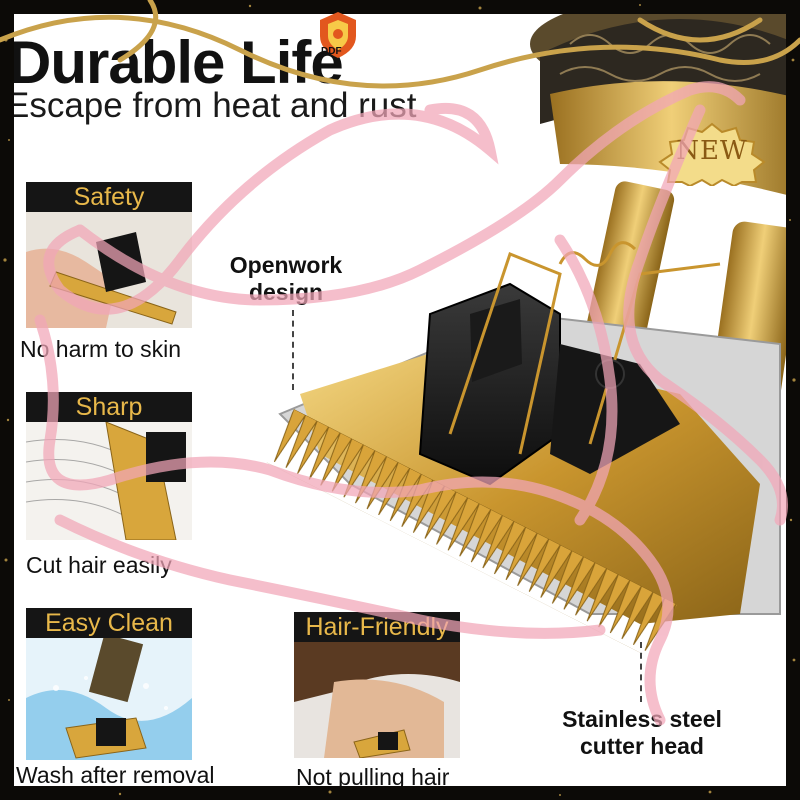 The height and width of the screenshot is (800, 800). Describe the element at coordinates (109, 699) in the screenshot. I see `easy-clean-demo-image` at that location.